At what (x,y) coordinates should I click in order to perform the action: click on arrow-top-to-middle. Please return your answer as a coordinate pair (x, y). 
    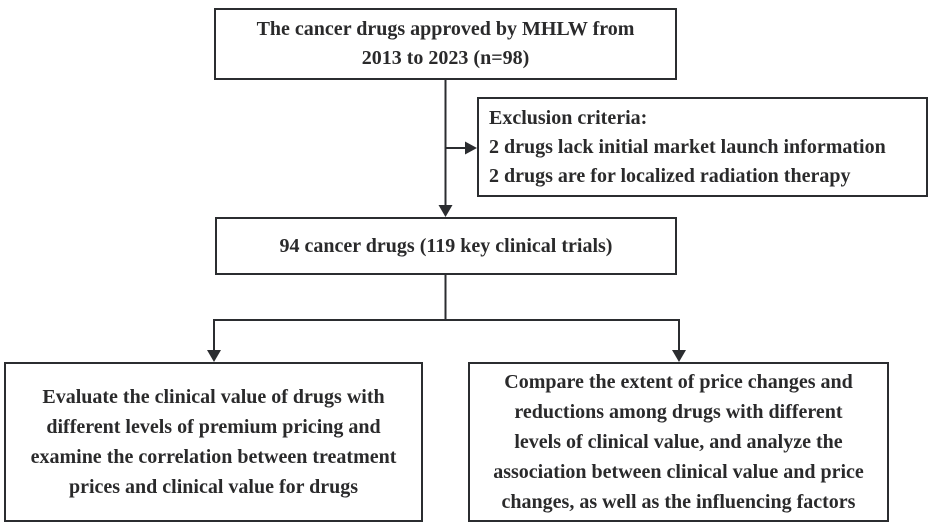
    Looking at the image, I should click on (445, 148).